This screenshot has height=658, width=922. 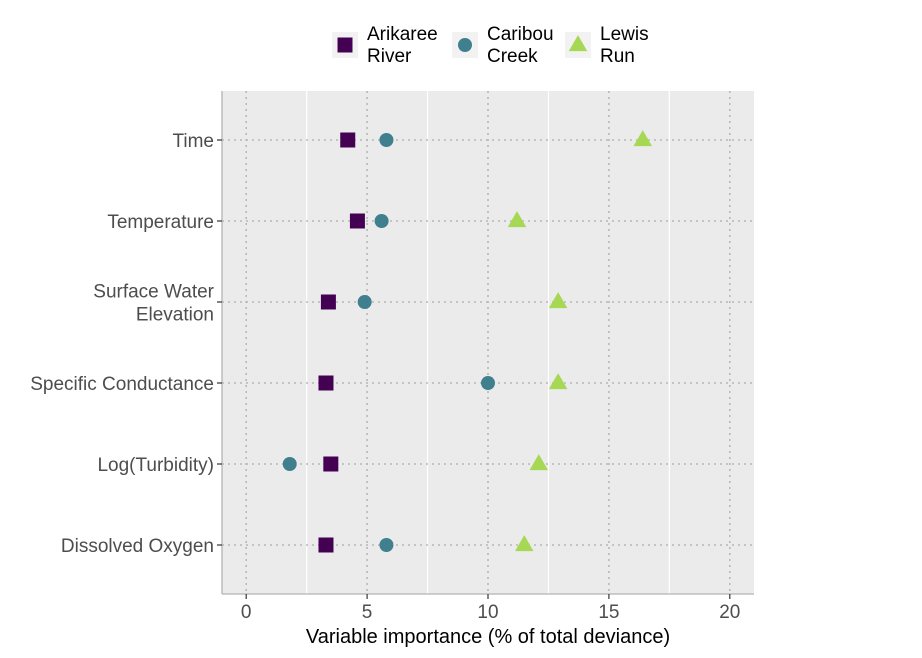 What do you see at coordinates (465, 45) in the screenshot?
I see `legend-marker-circle` at bounding box center [465, 45].